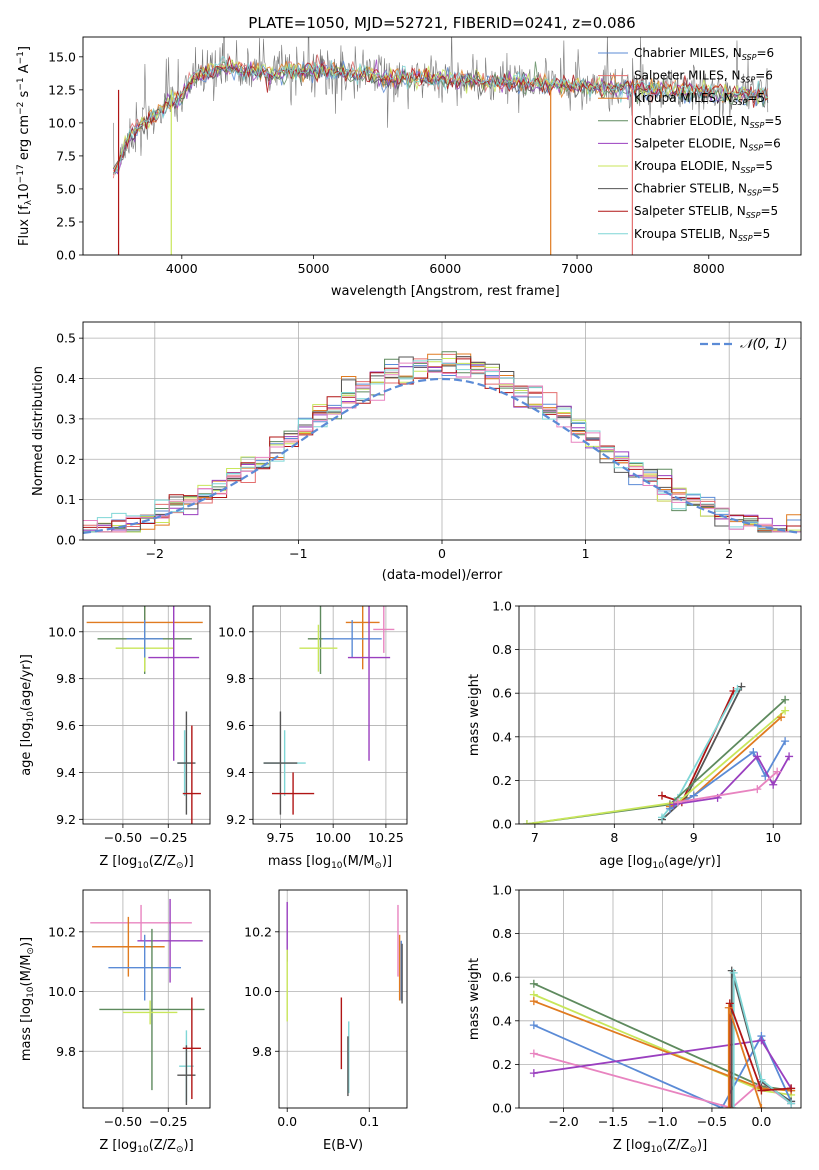  I want to click on histogram-step-kroupa_stelib, so click(442, 446).